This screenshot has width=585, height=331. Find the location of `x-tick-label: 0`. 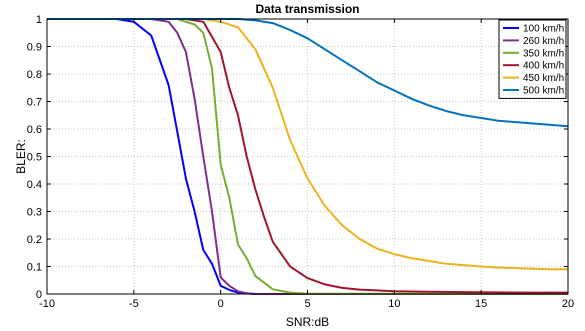

x-tick-label: 0 is located at coordinates (221, 304).